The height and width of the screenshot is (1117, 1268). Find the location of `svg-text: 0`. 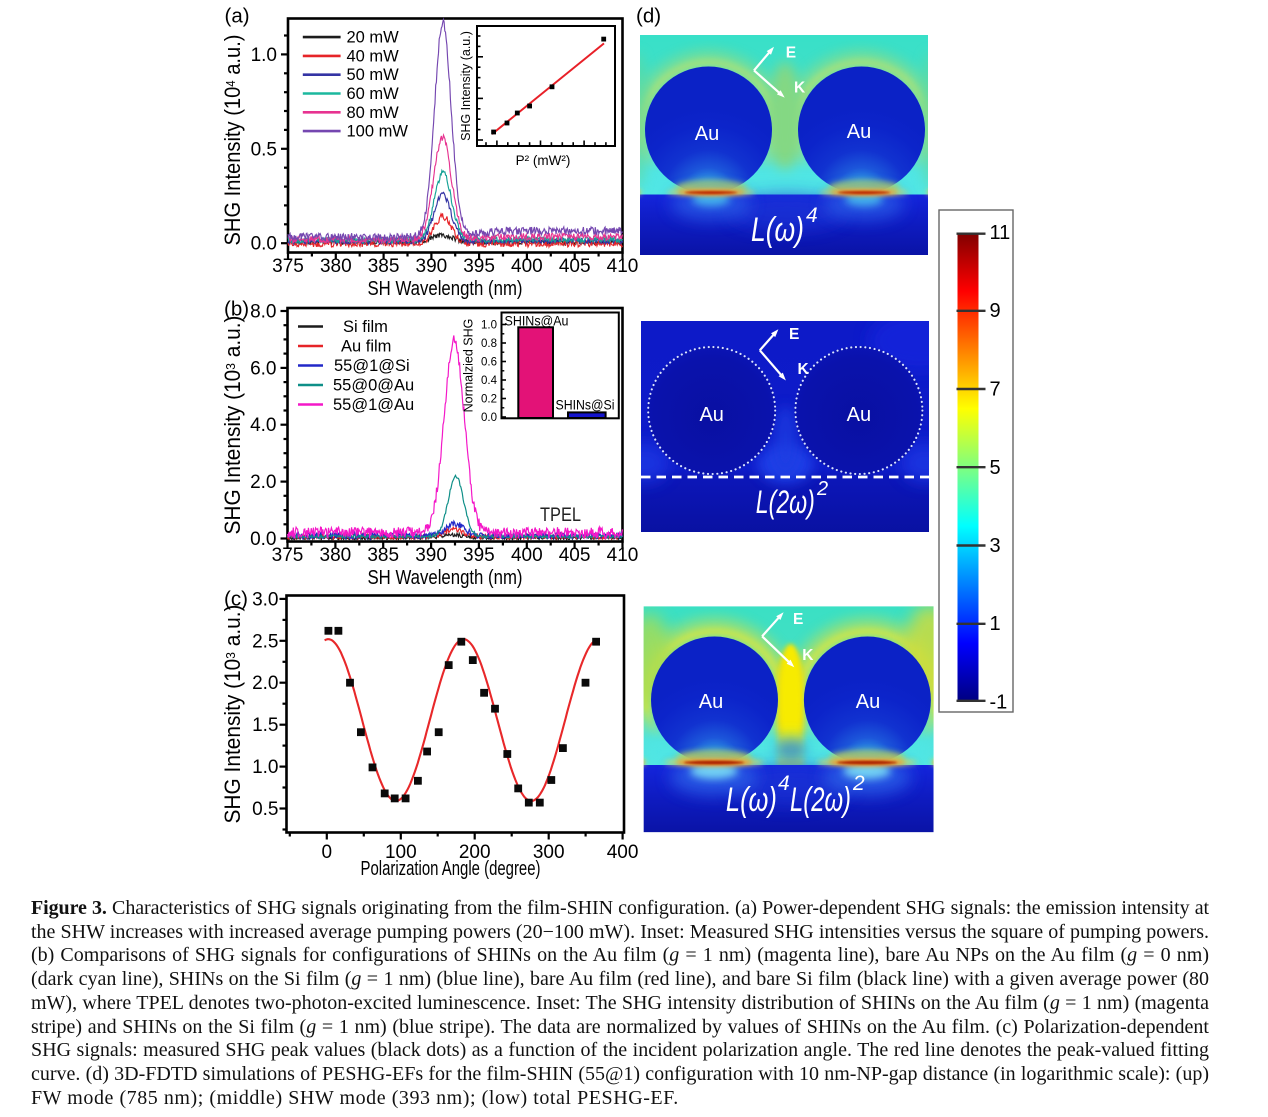

svg-text: 0 is located at coordinates (327, 852).